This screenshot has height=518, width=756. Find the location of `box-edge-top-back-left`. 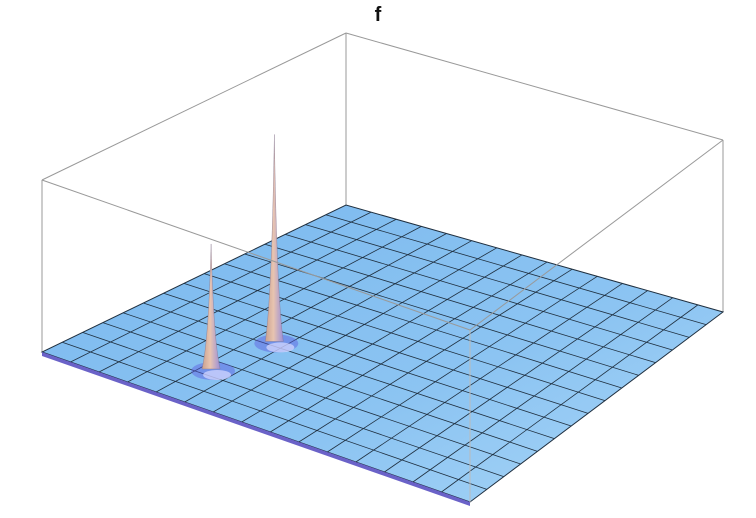

box-edge-top-back-left is located at coordinates (194, 106).